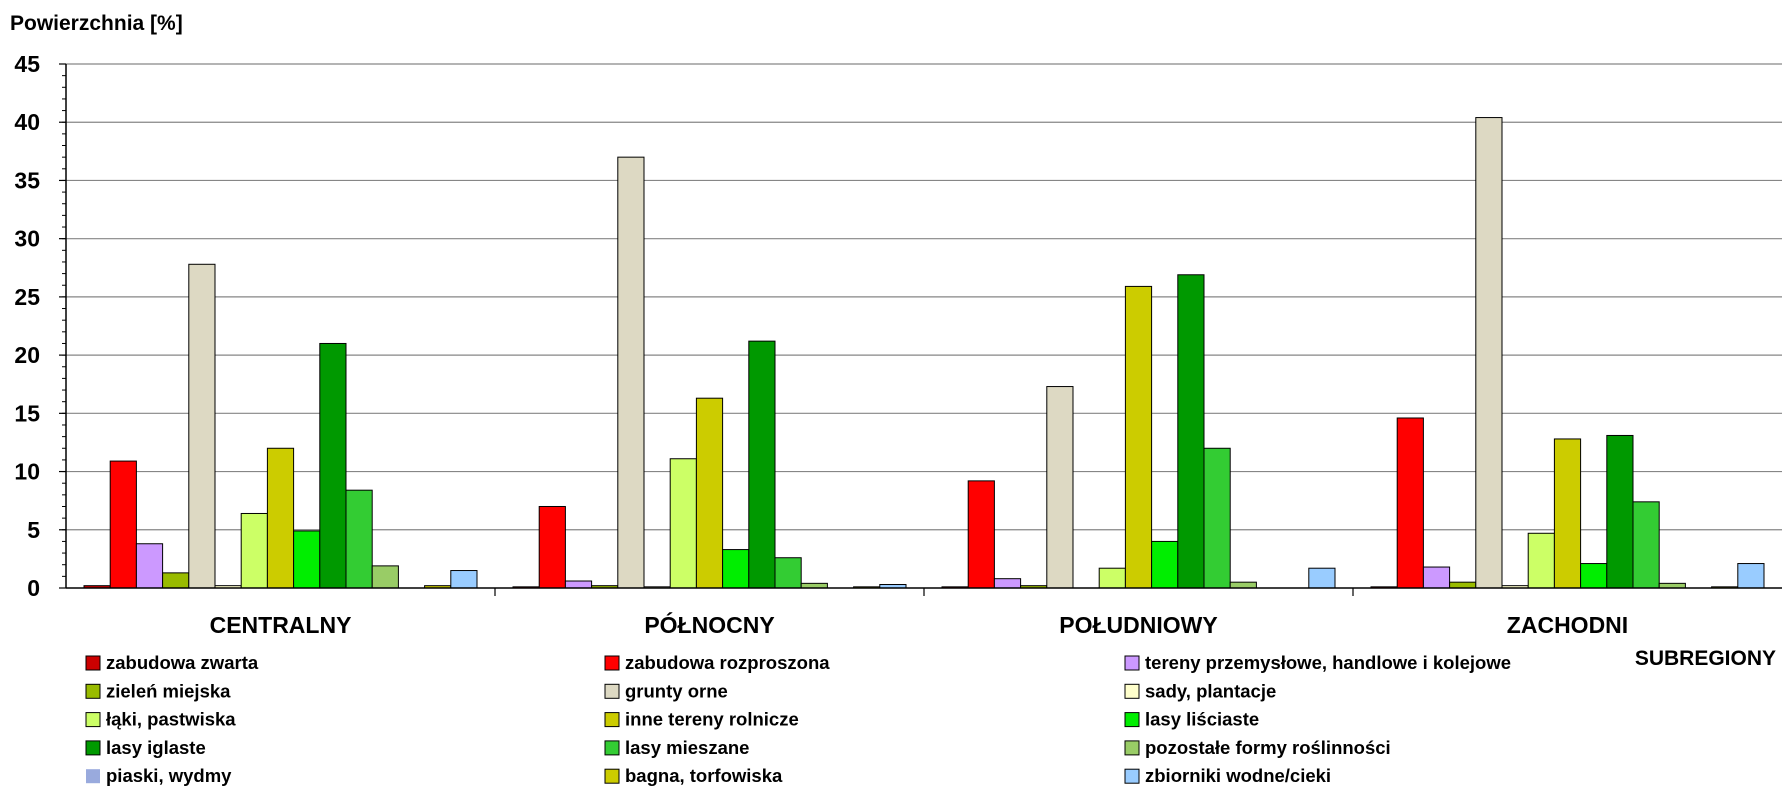  I want to click on legend-label: pozostałe formy roślinności, so click(1268, 747).